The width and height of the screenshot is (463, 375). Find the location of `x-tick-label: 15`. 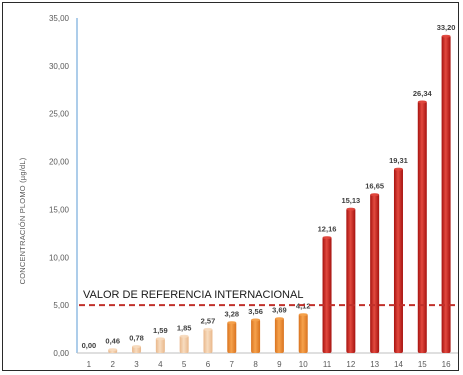

x-tick-label: 15 is located at coordinates (422, 364).